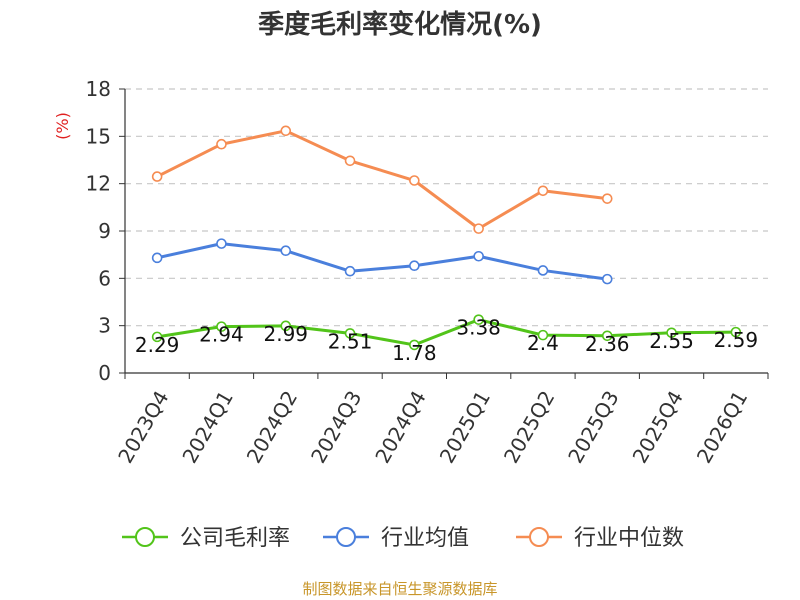 Image resolution: width=800 pixels, height=600 pixels. Describe the element at coordinates (629, 538) in the screenshot. I see `legend-label: 行业中位数` at that location.